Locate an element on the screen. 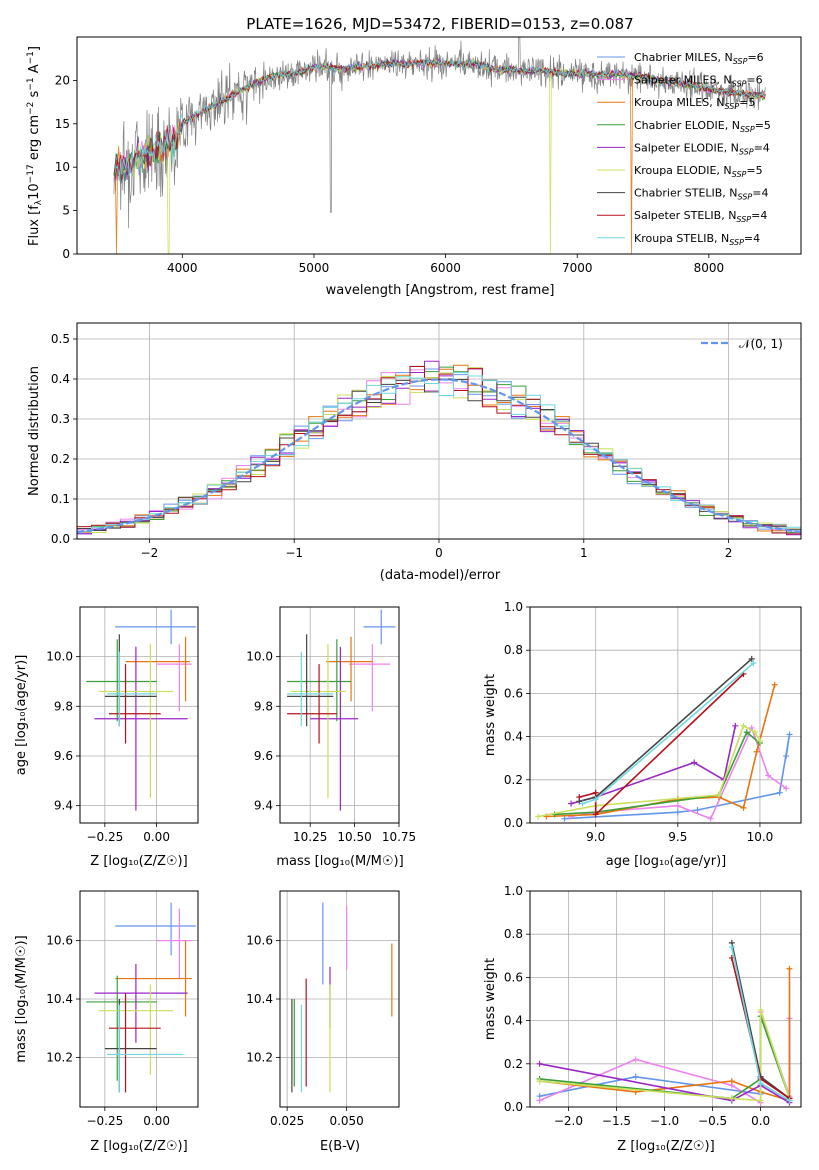  massweight-vs-z-plot-area: −2.0 −1.5 −1.0 −0.5 0.0 0.0 0.2 0.4 0.6 0.8 1.0 is located at coordinates (652, 1006).